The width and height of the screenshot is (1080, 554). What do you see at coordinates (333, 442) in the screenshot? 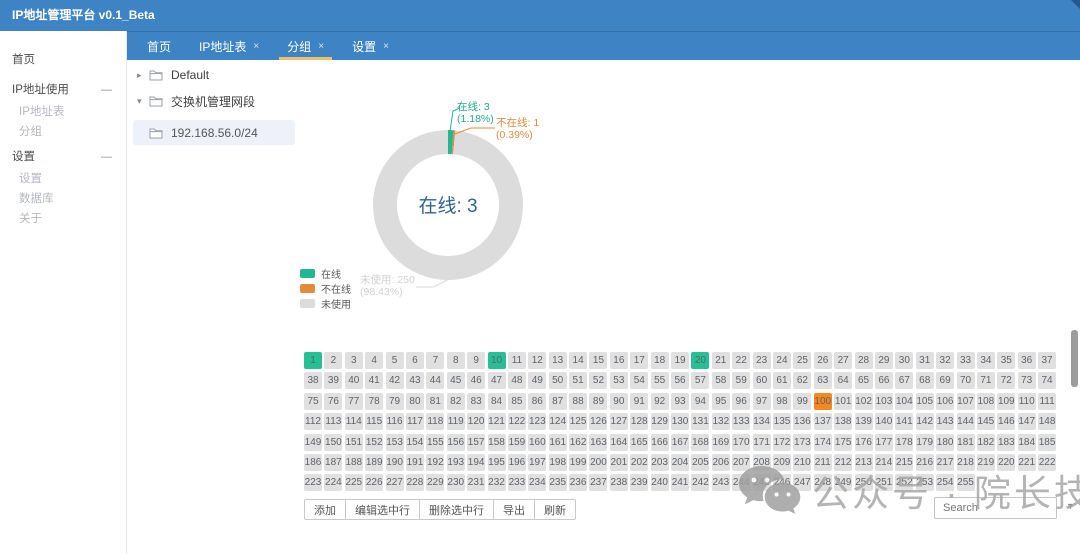
I see `ip-cell-150: 150` at bounding box center [333, 442].